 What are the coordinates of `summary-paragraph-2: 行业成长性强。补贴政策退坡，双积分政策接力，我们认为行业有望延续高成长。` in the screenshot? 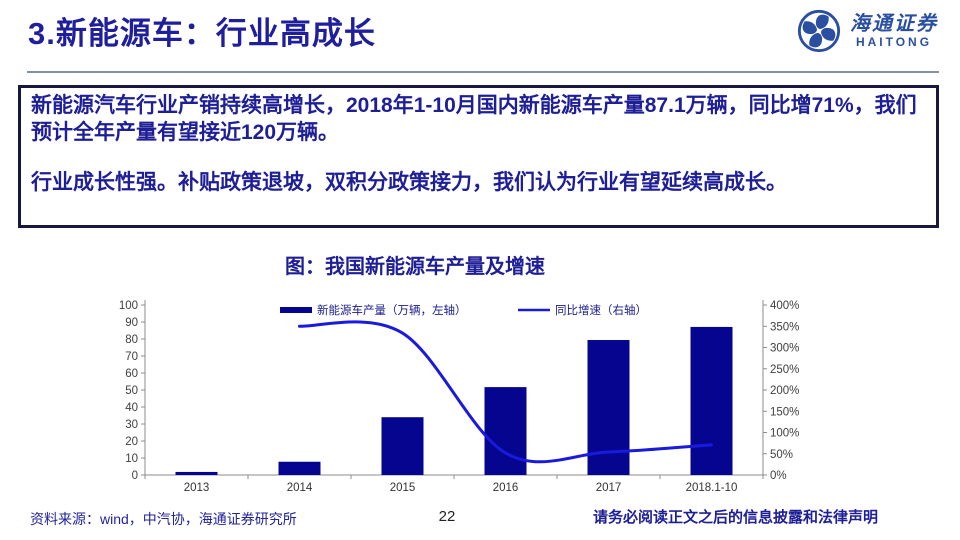 It's located at (409, 182).